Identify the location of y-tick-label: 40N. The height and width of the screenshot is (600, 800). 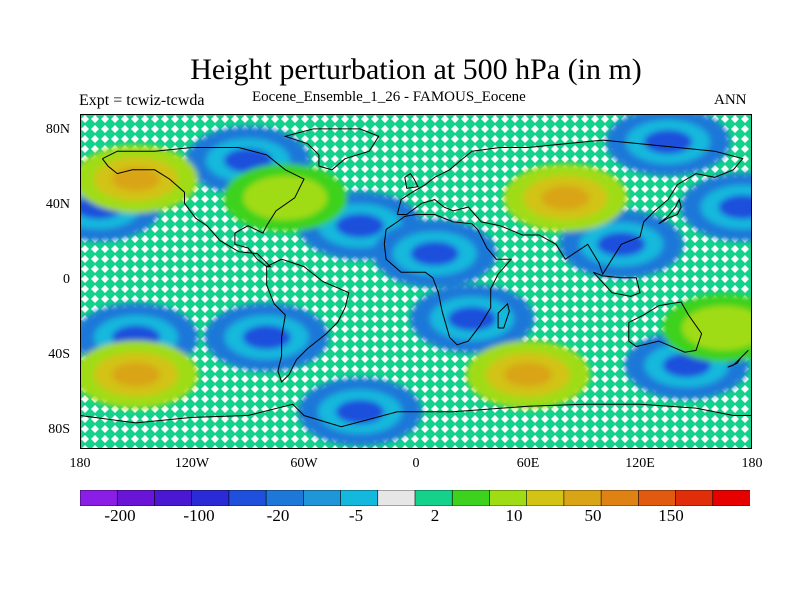
(57, 204).